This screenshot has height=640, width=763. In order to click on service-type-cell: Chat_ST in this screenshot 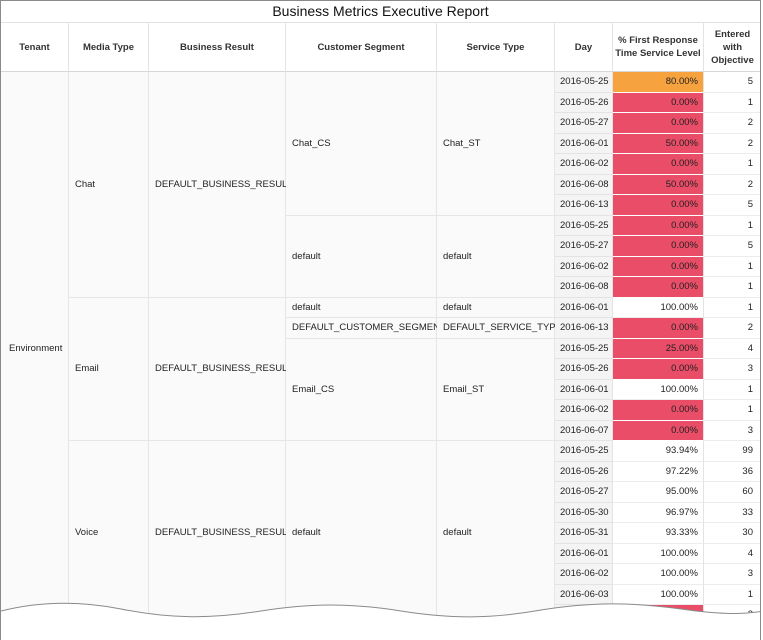, I will do `click(496, 144)`.